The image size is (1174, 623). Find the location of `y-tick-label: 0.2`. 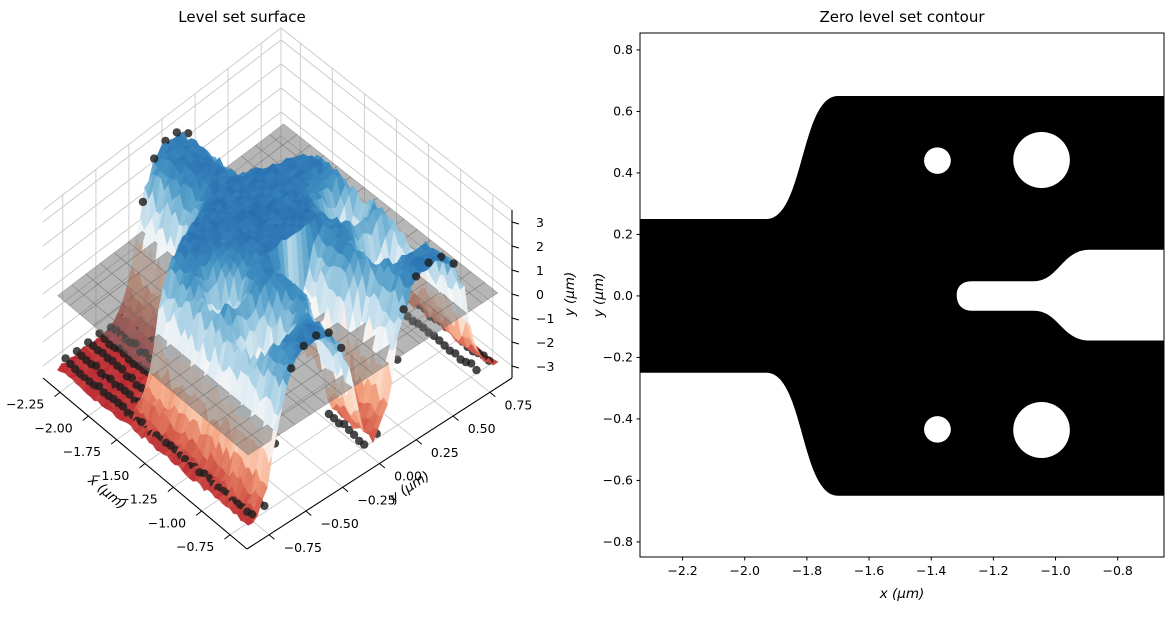

y-tick-label: 0.2 is located at coordinates (623, 234).